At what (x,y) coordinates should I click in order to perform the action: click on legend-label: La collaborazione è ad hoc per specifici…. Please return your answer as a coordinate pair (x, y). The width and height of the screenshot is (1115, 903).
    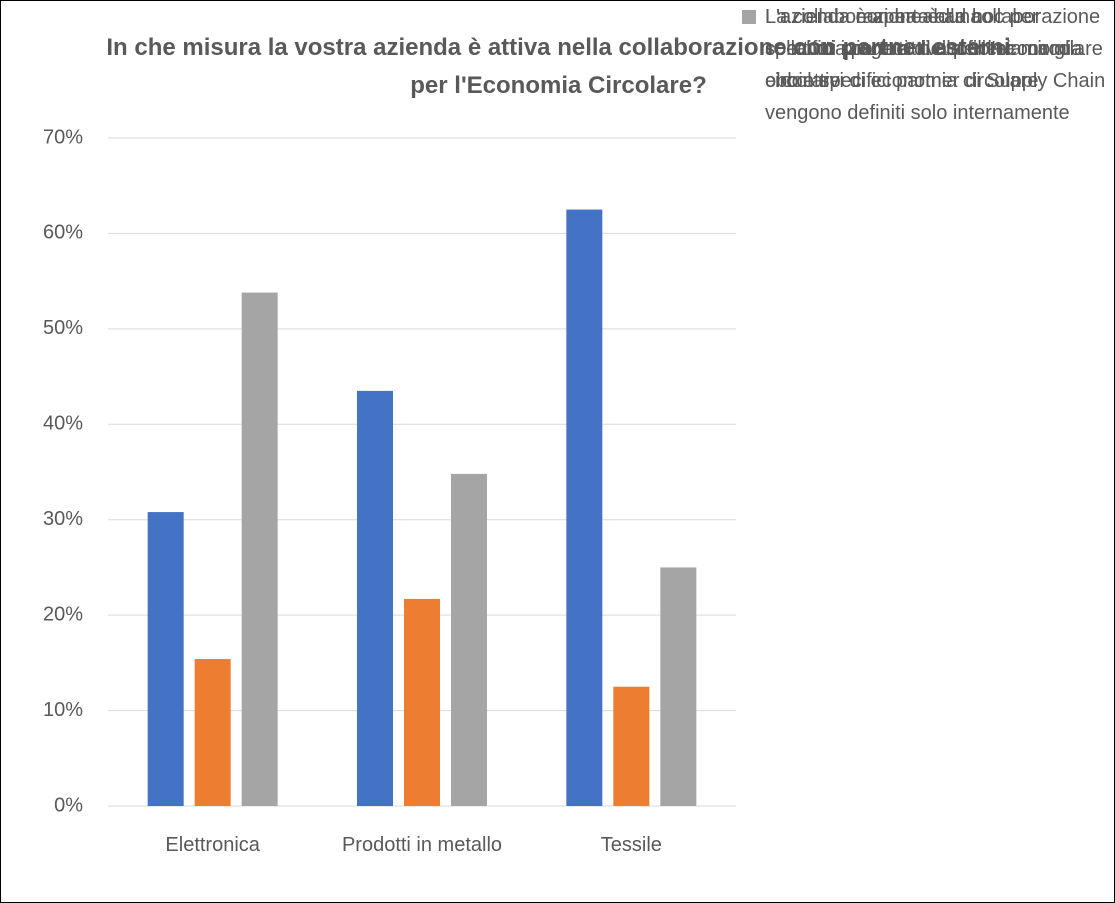
    Looking at the image, I should click on (935, 49).